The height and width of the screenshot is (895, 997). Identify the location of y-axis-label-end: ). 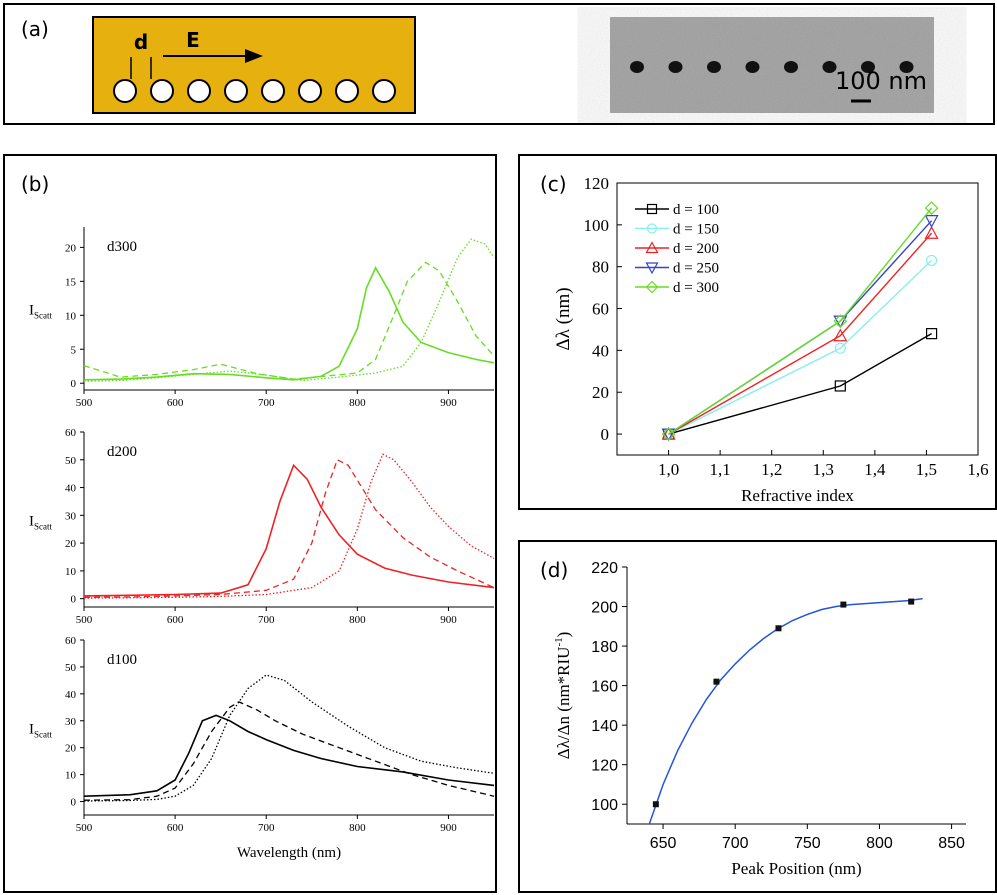
(563, 635).